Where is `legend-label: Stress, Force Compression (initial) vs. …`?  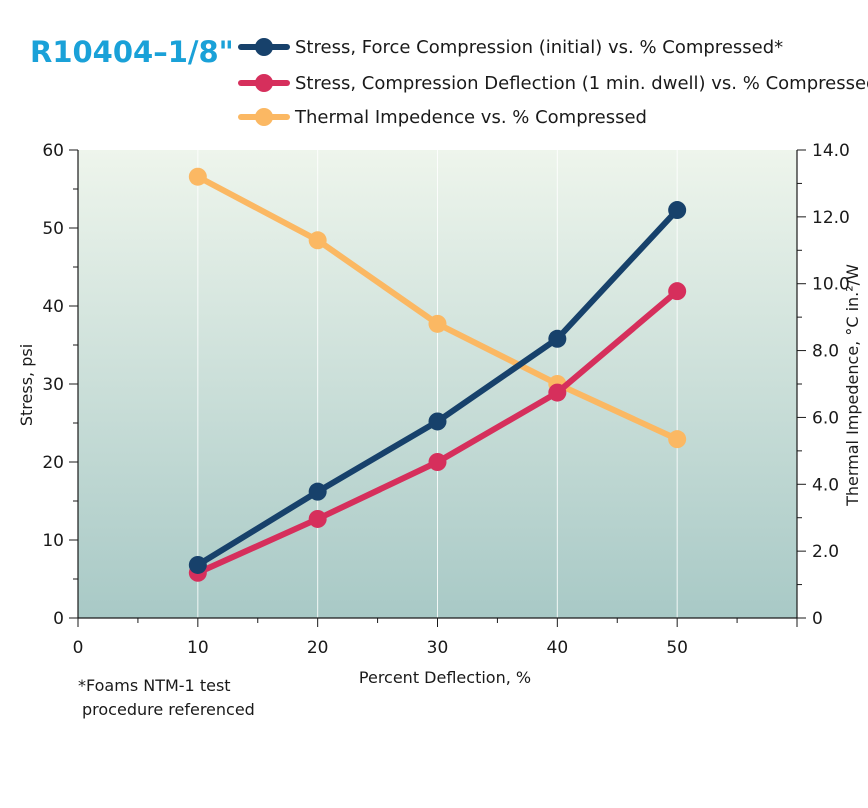 legend-label: Stress, Force Compression (initial) vs. … is located at coordinates (539, 47).